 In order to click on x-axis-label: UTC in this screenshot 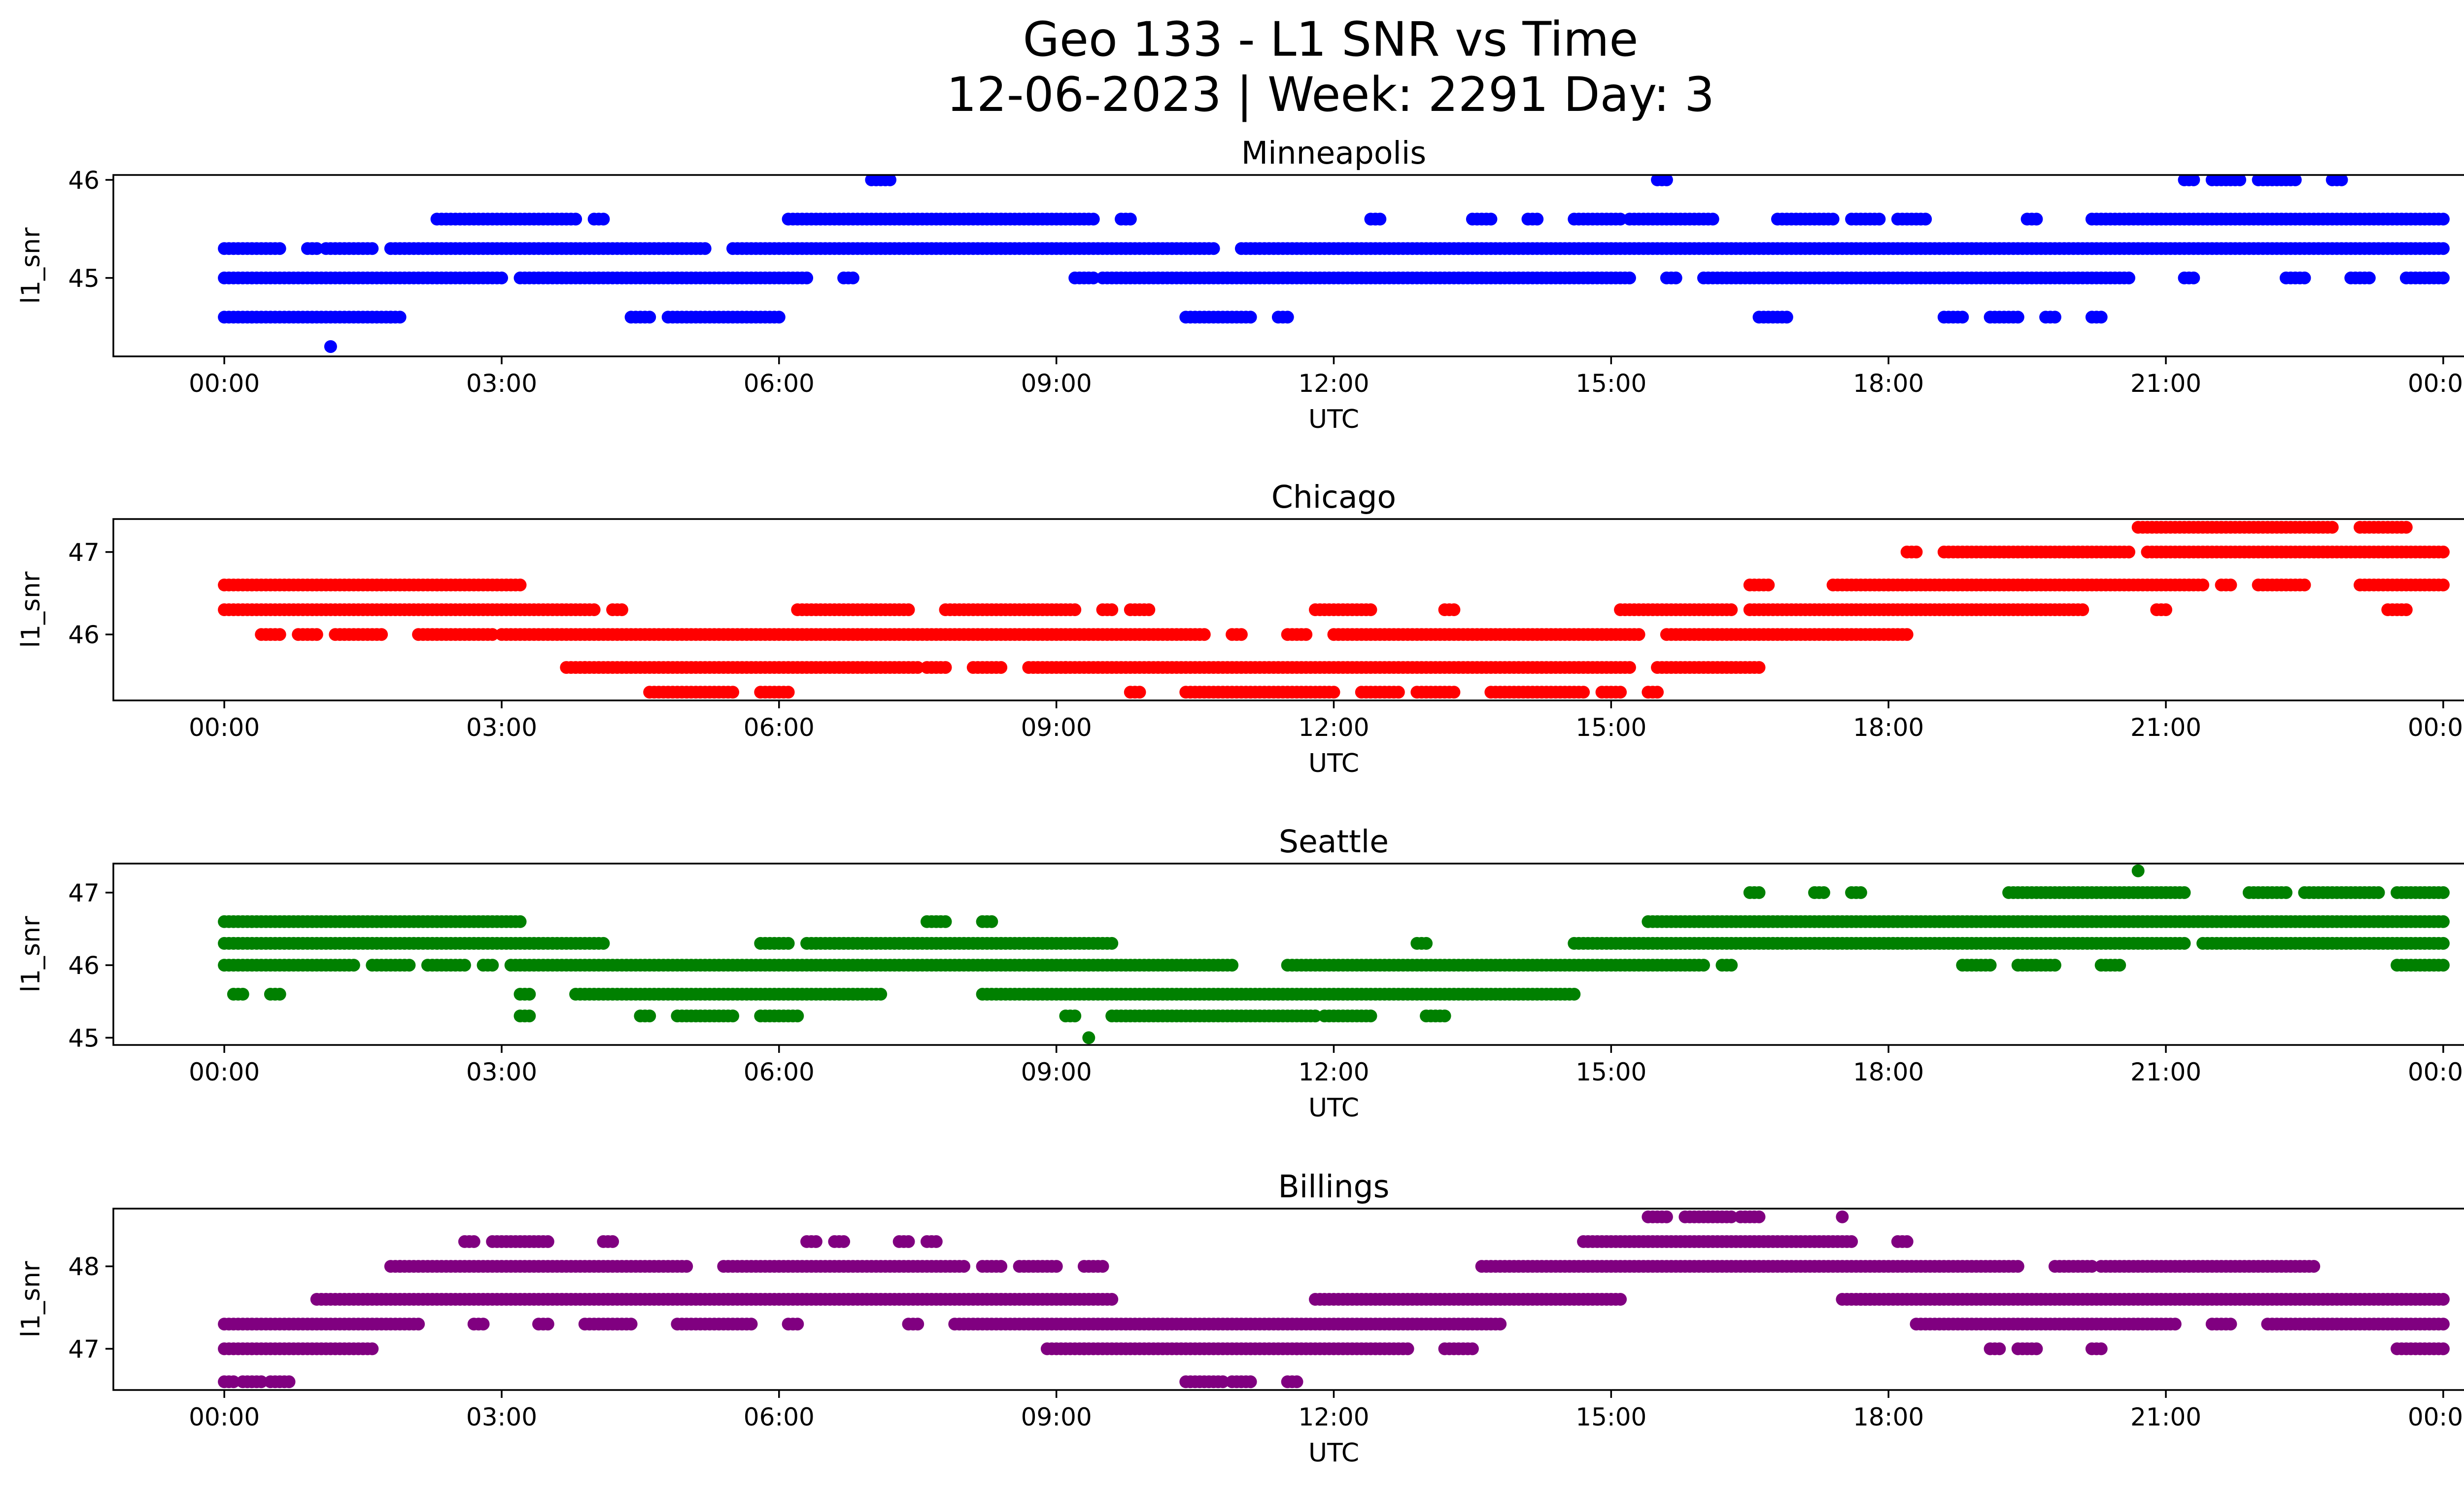, I will do `click(1333, 1108)`.